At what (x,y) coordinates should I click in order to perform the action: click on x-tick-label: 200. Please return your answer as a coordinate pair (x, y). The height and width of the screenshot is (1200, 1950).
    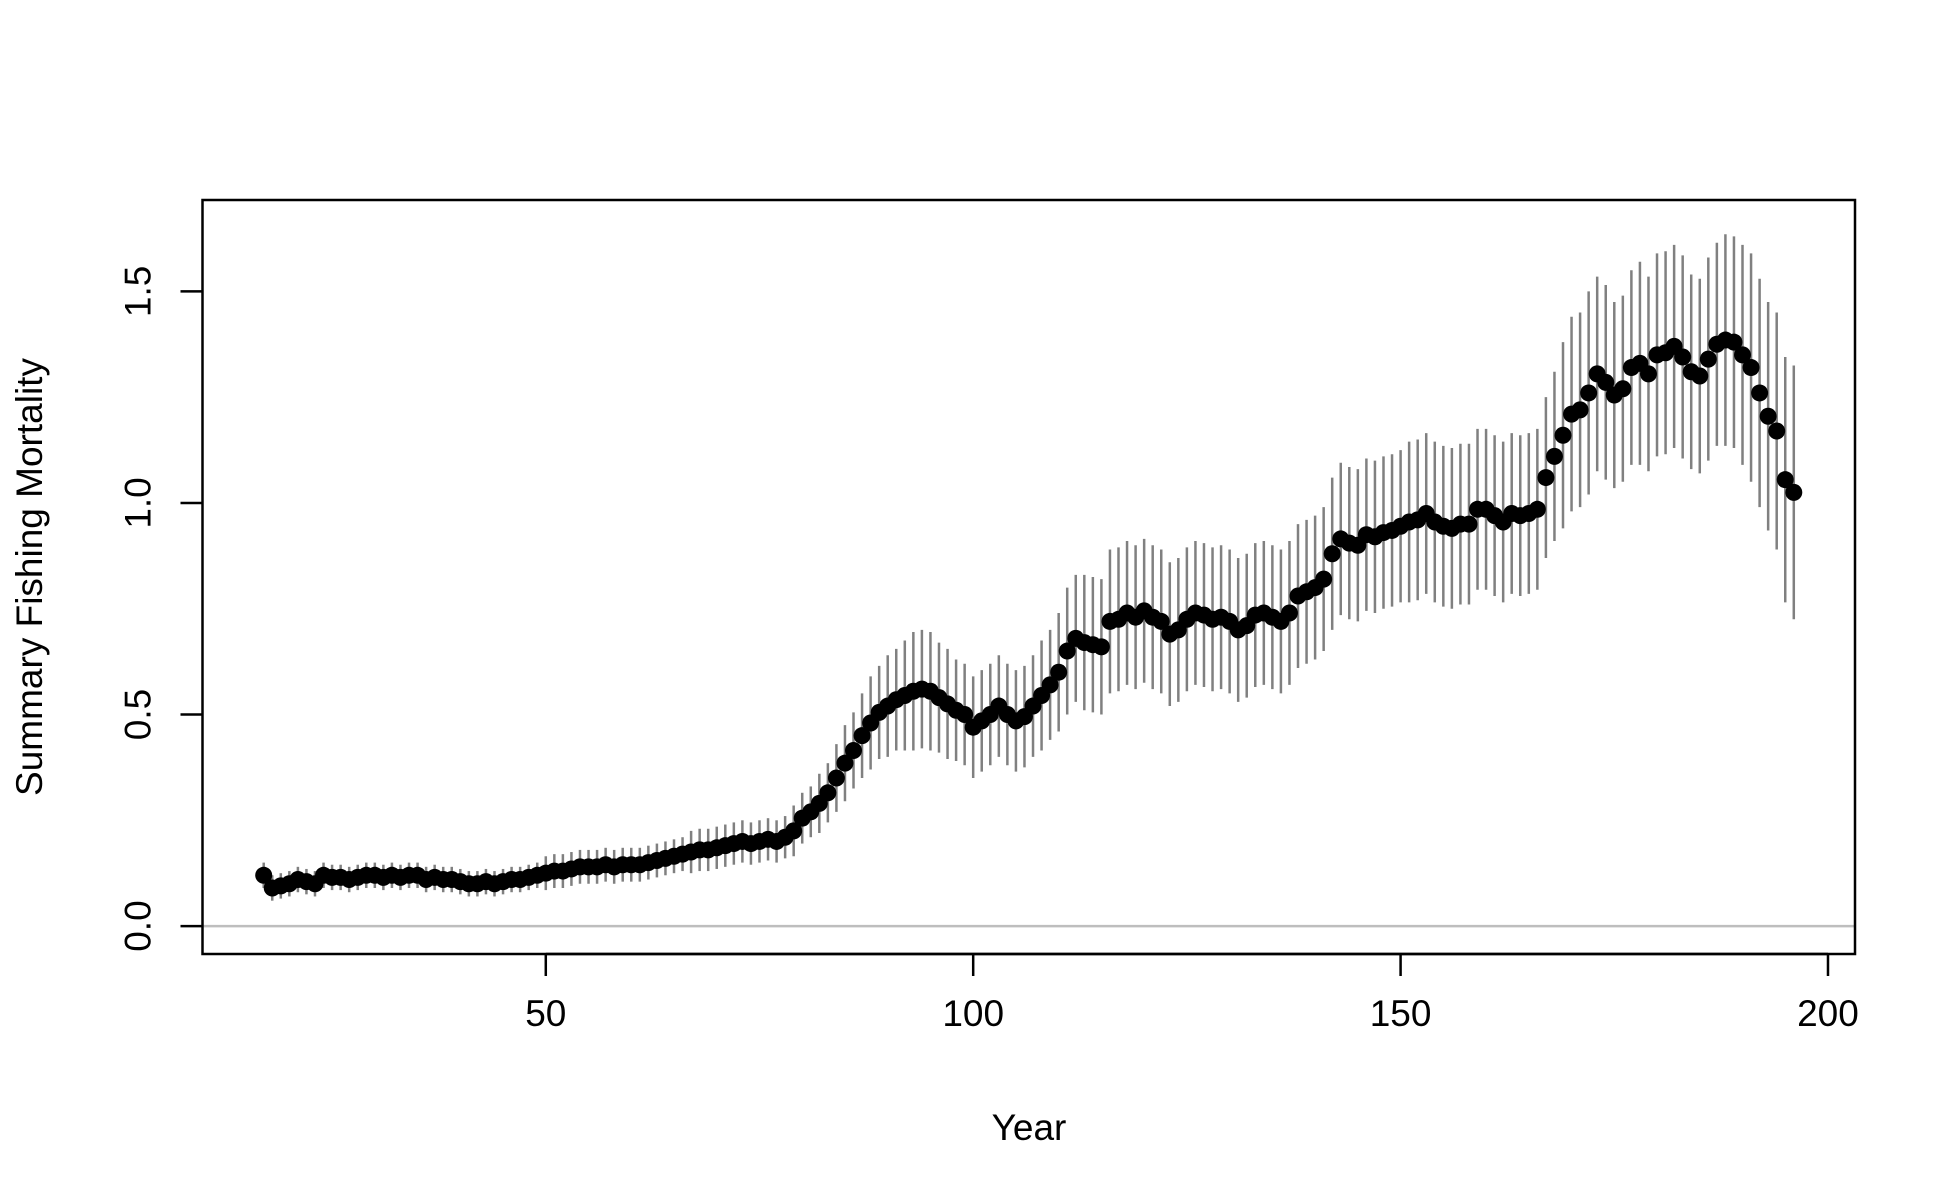
    Looking at the image, I should click on (1828, 1013).